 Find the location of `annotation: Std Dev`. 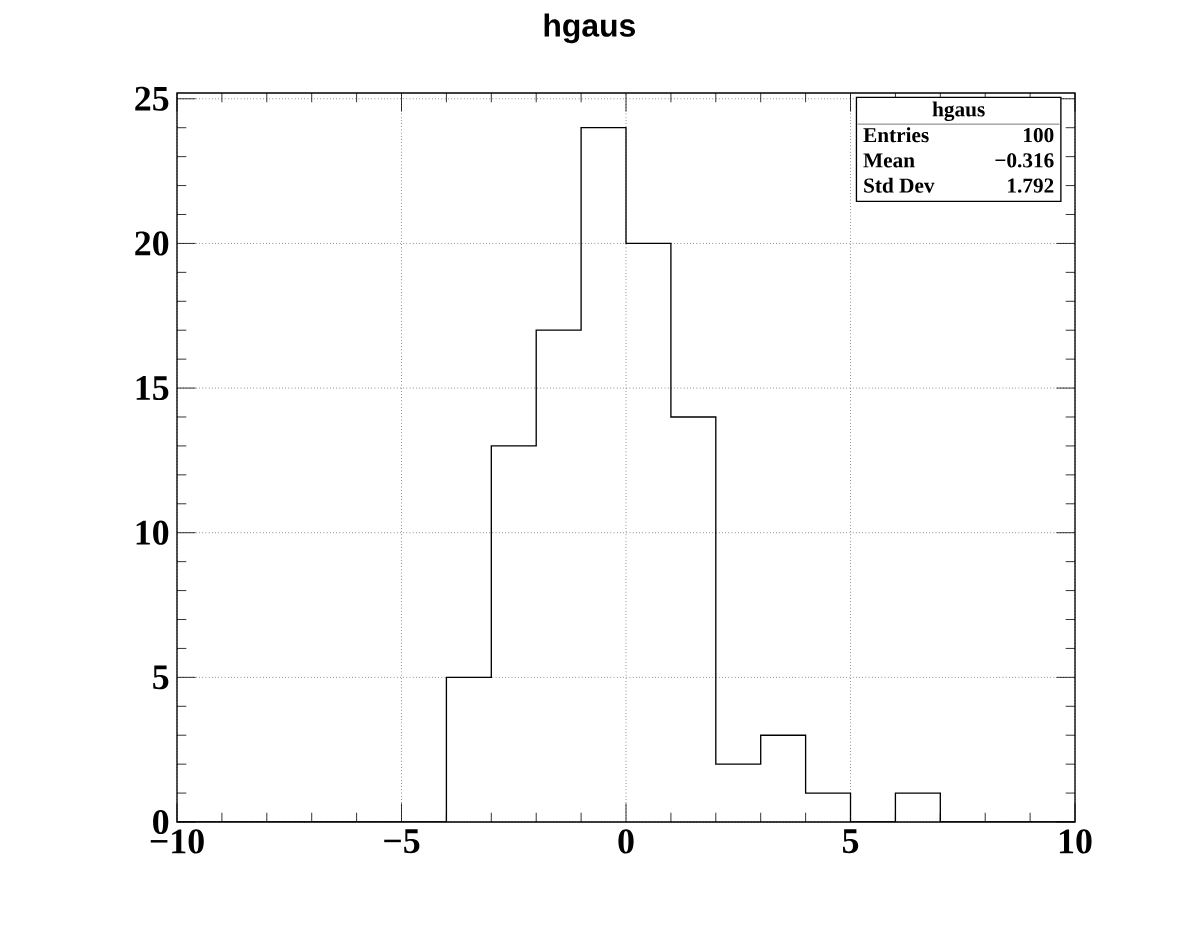

annotation: Std Dev is located at coordinates (899, 185).